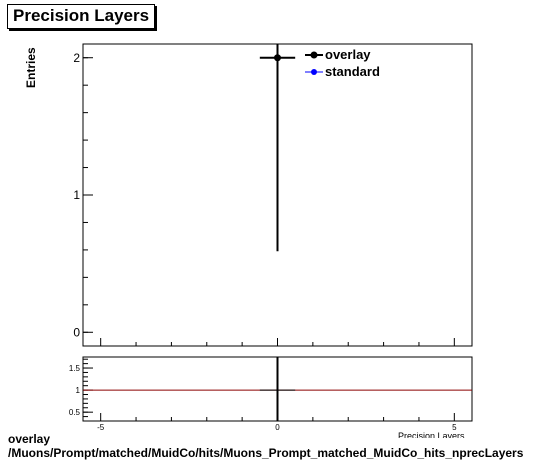 The image size is (546, 462). What do you see at coordinates (75, 412) in the screenshot?
I see `y-tick-label: 0.5` at bounding box center [75, 412].